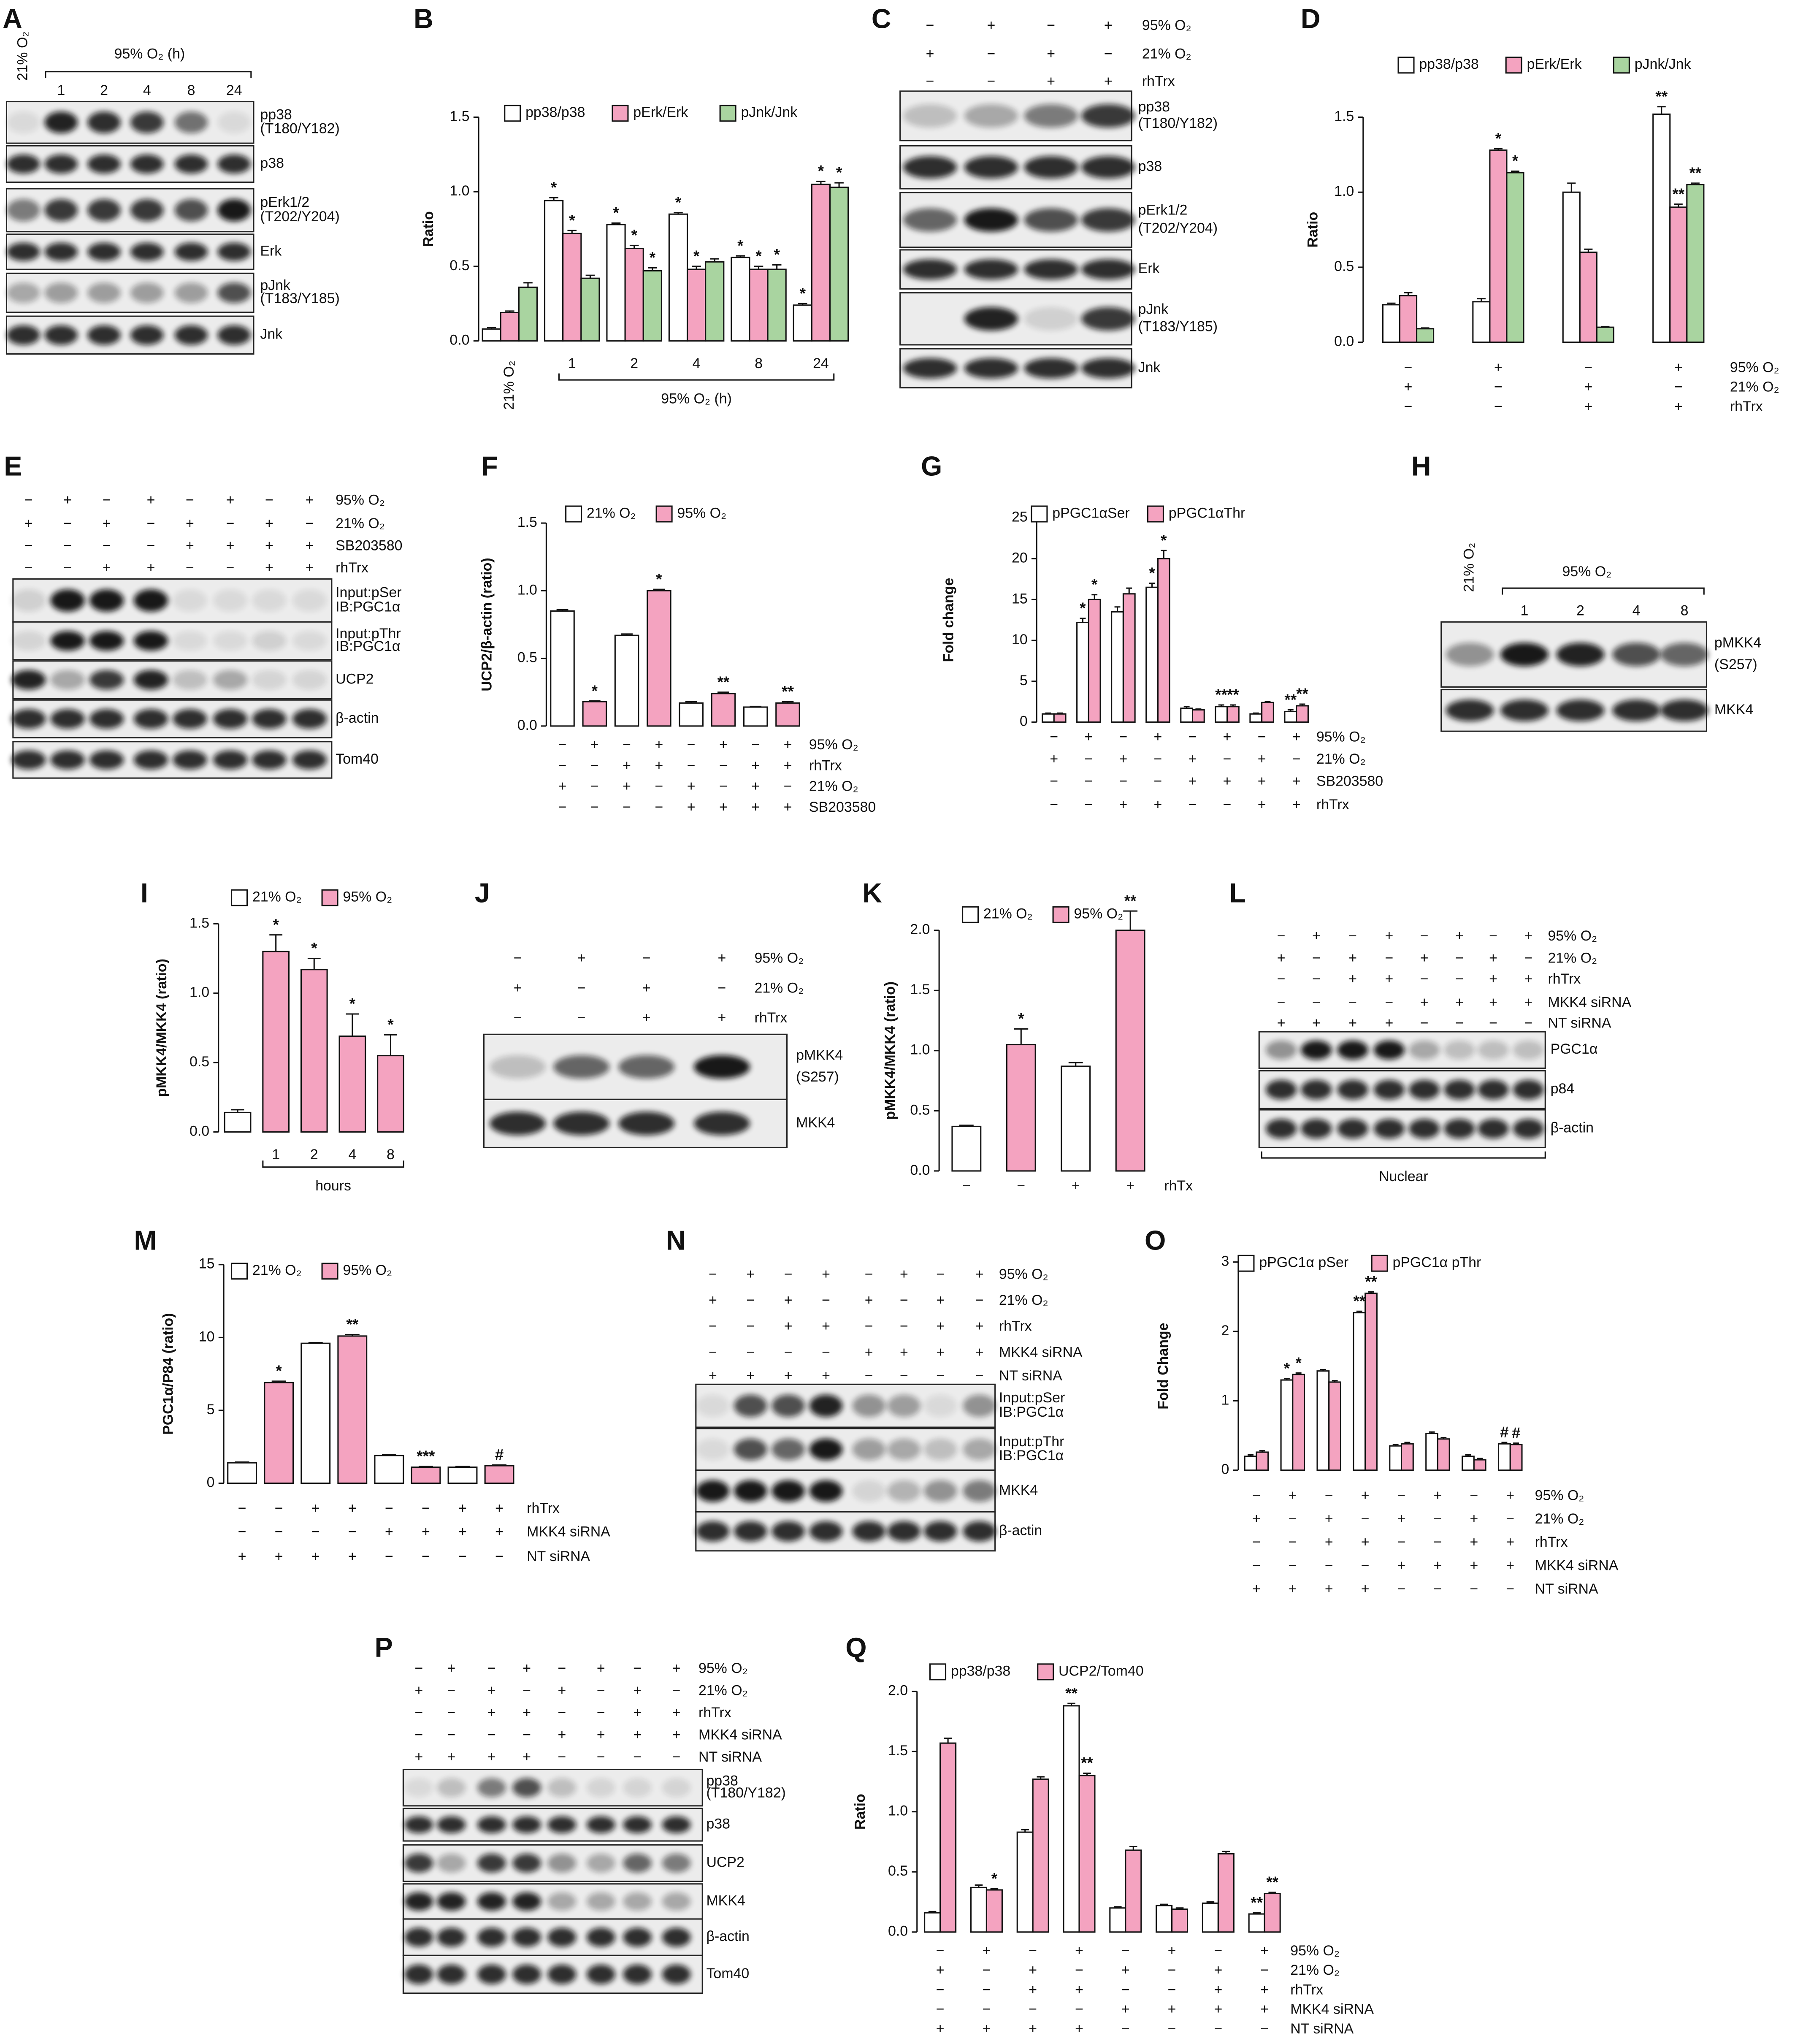 This screenshot has height=2044, width=1795. What do you see at coordinates (898, 1871) in the screenshot?
I see `y-tick-label: 0.5` at bounding box center [898, 1871].